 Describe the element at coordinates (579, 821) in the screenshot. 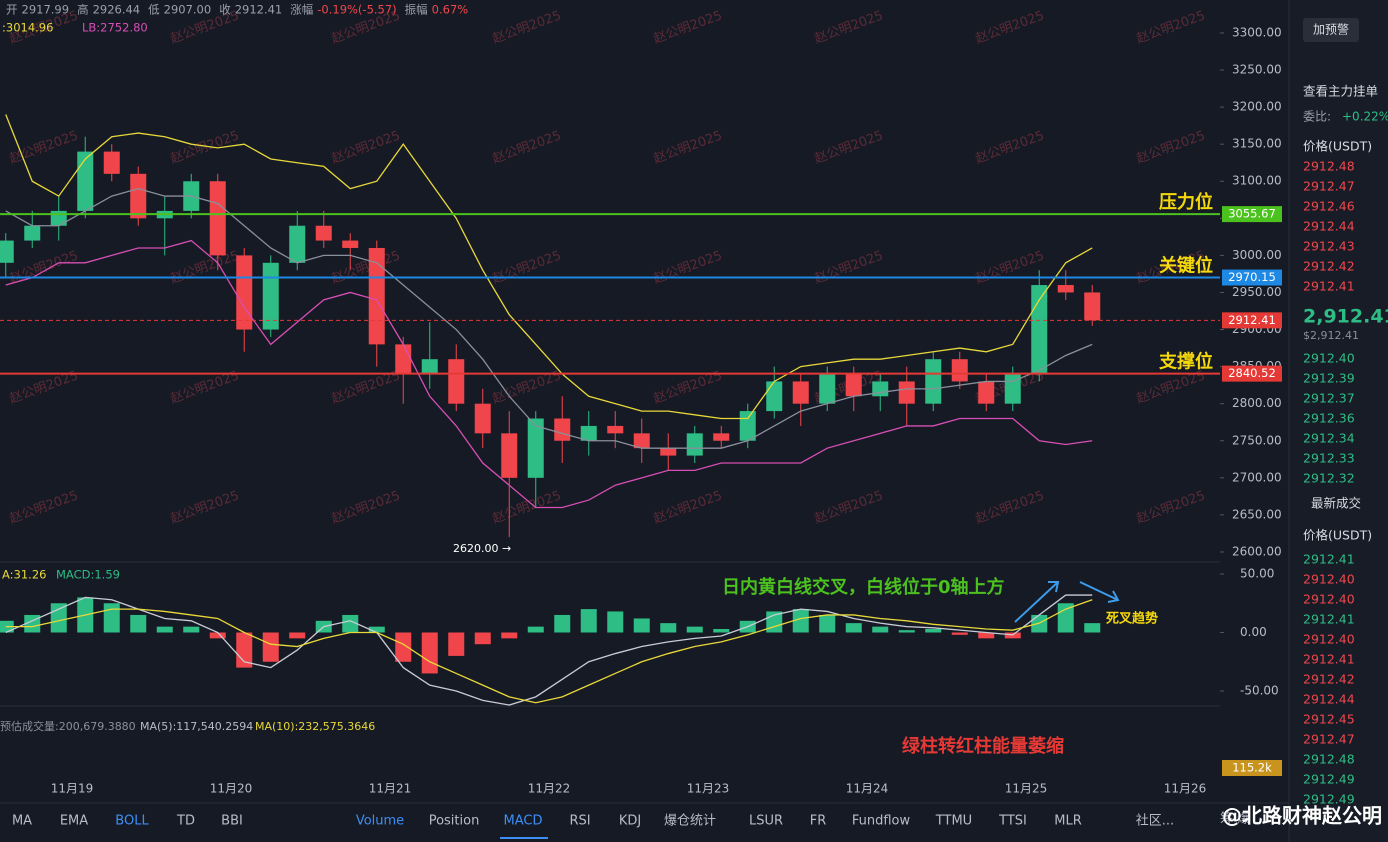

I see `toolbar-button: RSI` at that location.